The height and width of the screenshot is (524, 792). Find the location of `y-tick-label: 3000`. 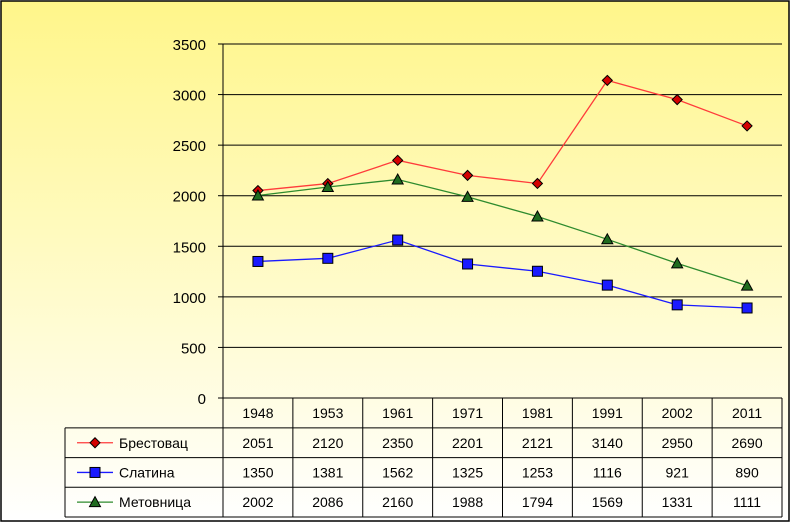

y-tick-label: 3000 is located at coordinates (189, 96).